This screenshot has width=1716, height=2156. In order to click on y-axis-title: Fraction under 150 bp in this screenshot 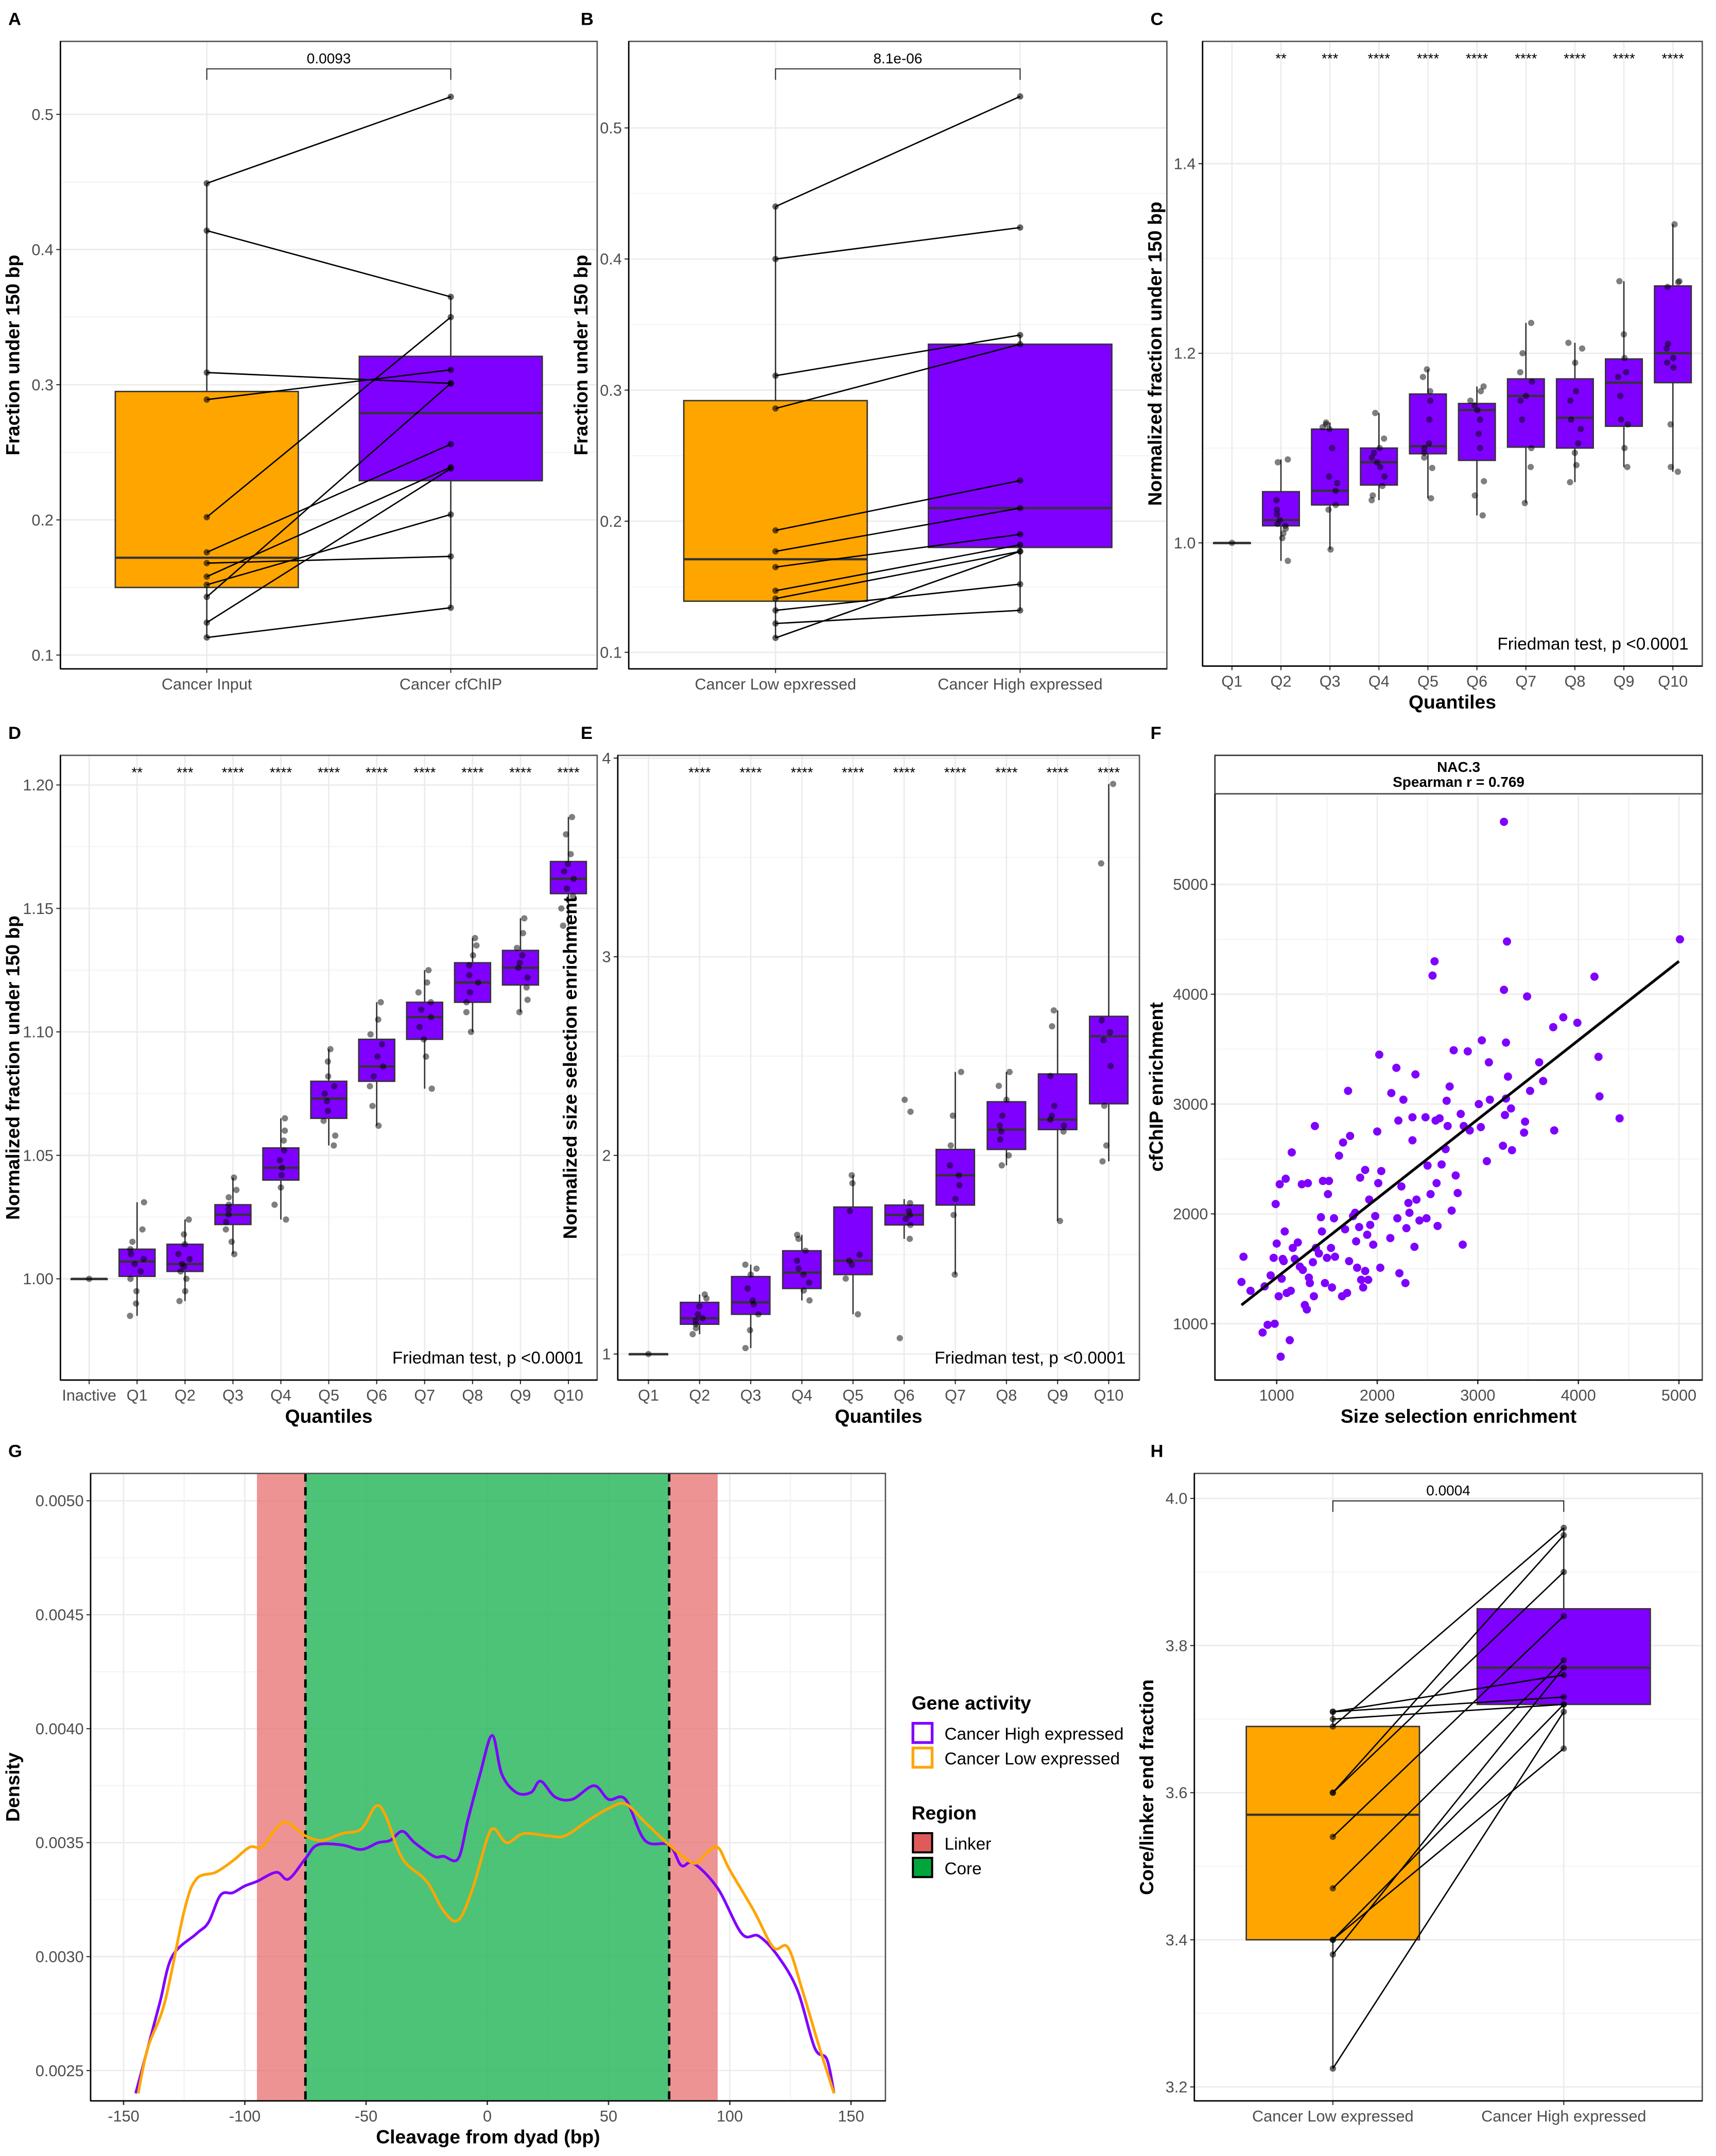, I will do `click(581, 355)`.